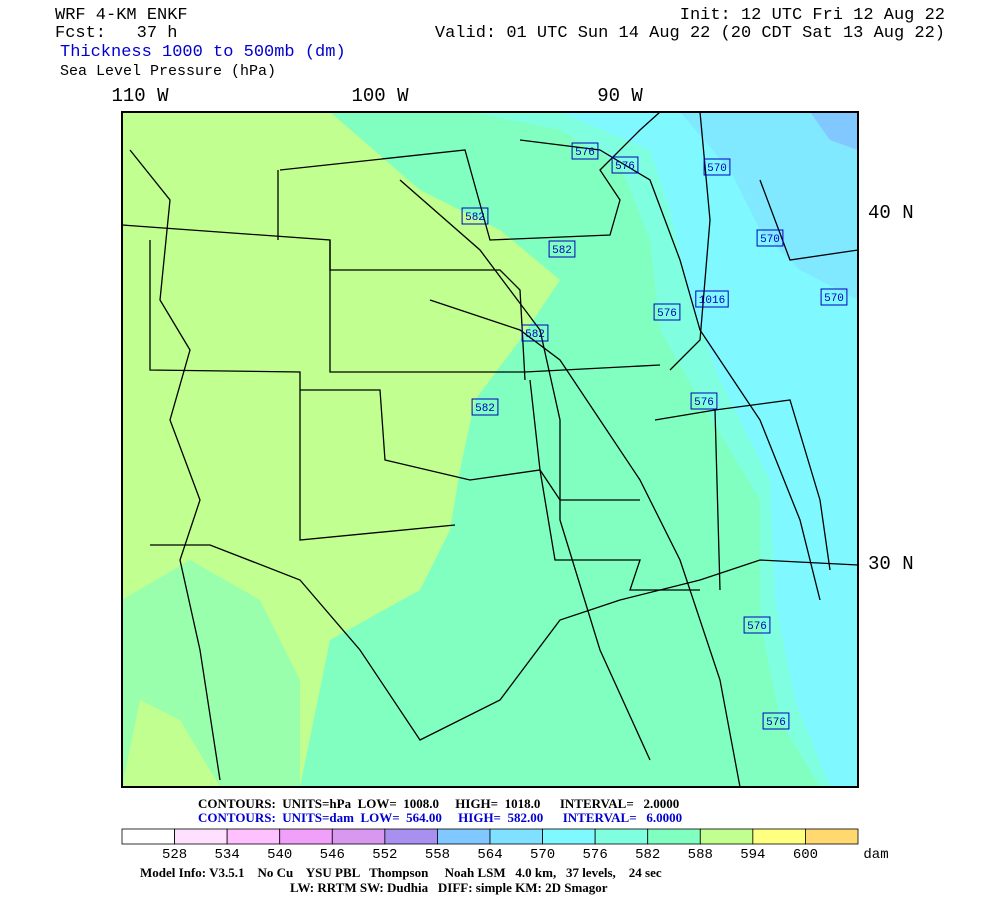 This screenshot has width=1000, height=900. I want to click on colorbar-label: 582, so click(647, 855).